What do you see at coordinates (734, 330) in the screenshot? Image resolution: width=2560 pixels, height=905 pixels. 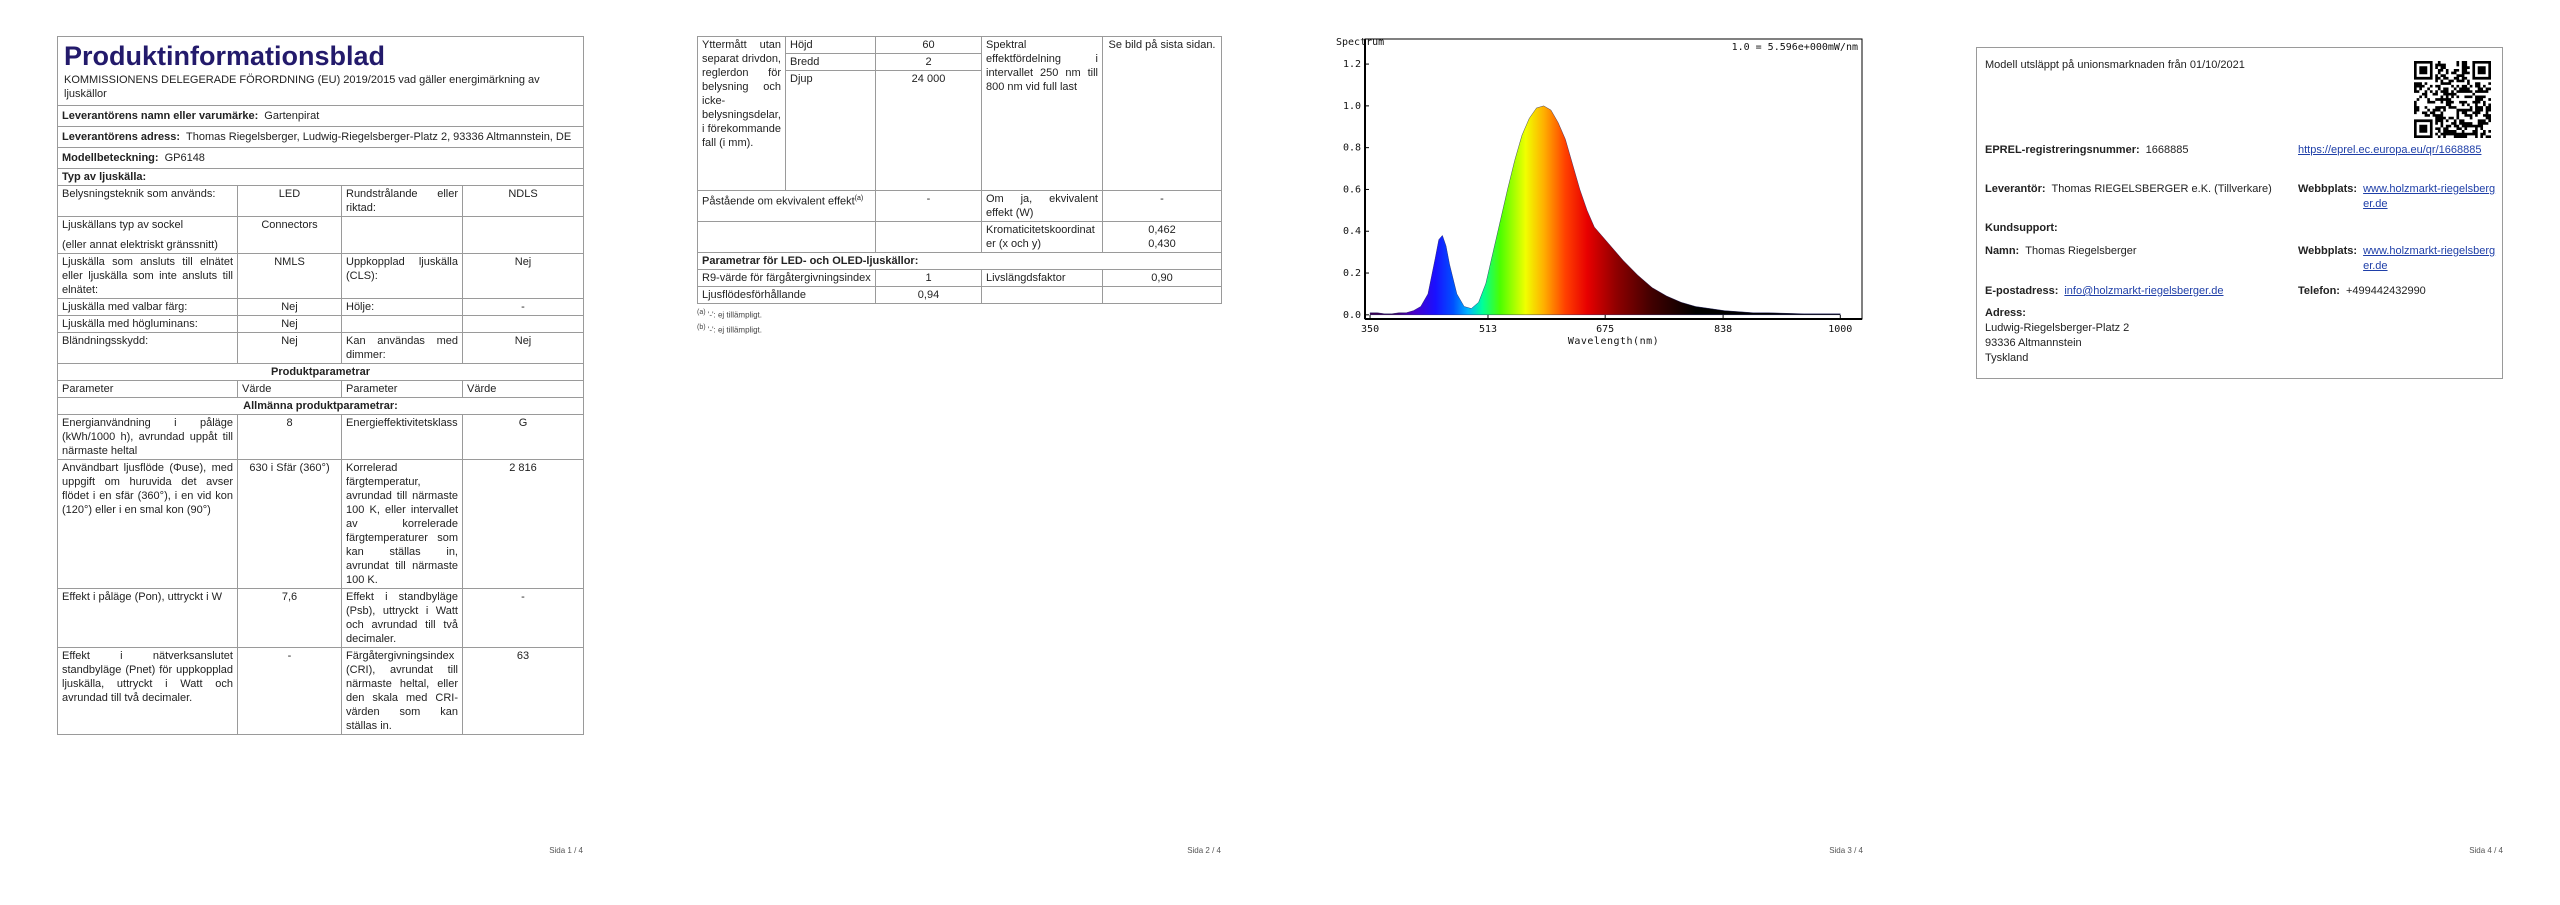 I see `footnote-text: '-': ej tillämpligt.` at bounding box center [734, 330].